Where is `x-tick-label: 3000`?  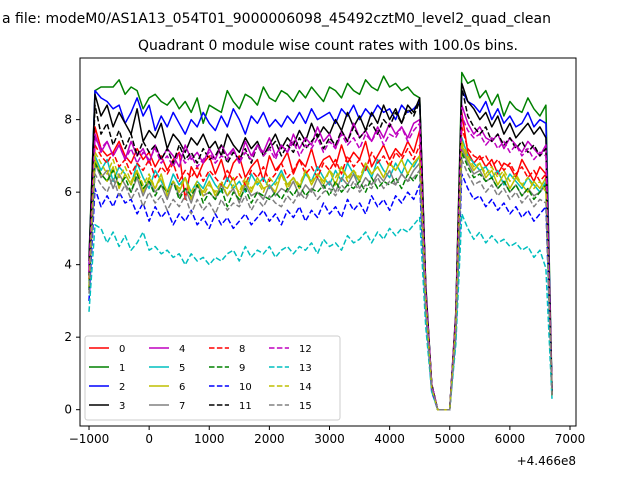
x-tick-label: 3000 is located at coordinates (329, 439).